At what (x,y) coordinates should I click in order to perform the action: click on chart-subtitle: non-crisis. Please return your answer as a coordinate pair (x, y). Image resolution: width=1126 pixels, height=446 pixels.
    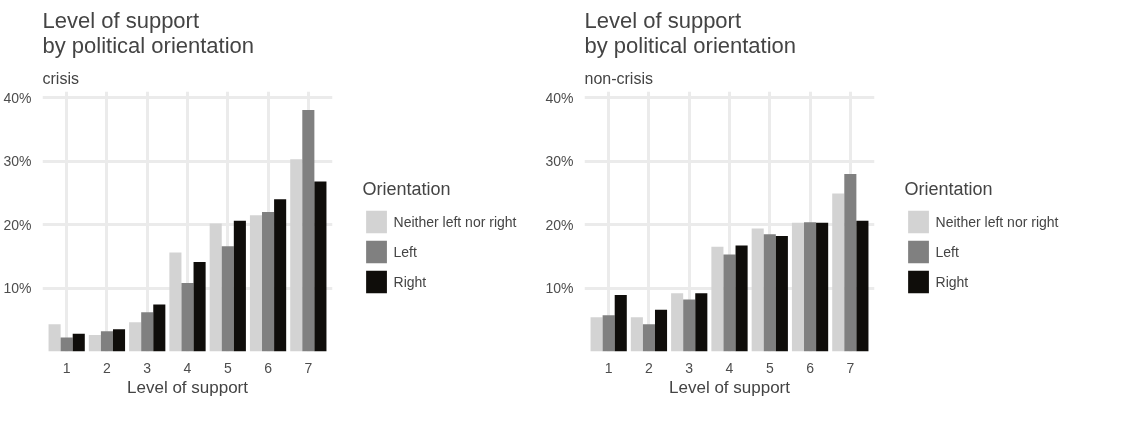
    Looking at the image, I should click on (618, 78).